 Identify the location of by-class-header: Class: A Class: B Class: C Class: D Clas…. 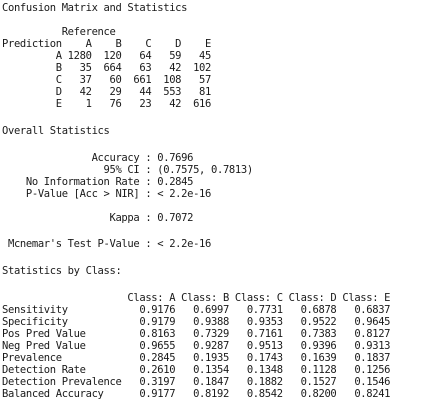
(196, 298).